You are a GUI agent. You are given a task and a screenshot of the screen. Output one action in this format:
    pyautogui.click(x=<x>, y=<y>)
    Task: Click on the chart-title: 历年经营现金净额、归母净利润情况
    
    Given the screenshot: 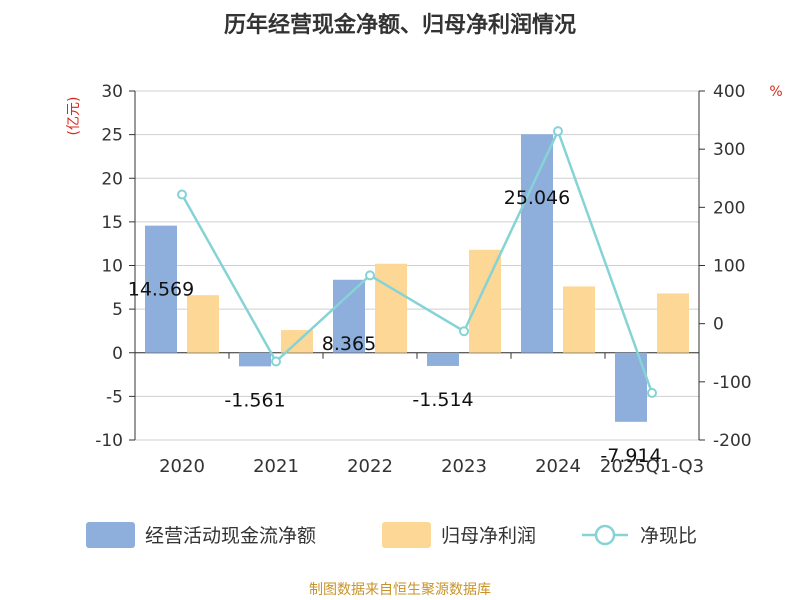 What is the action you would take?
    pyautogui.click(x=400, y=25)
    